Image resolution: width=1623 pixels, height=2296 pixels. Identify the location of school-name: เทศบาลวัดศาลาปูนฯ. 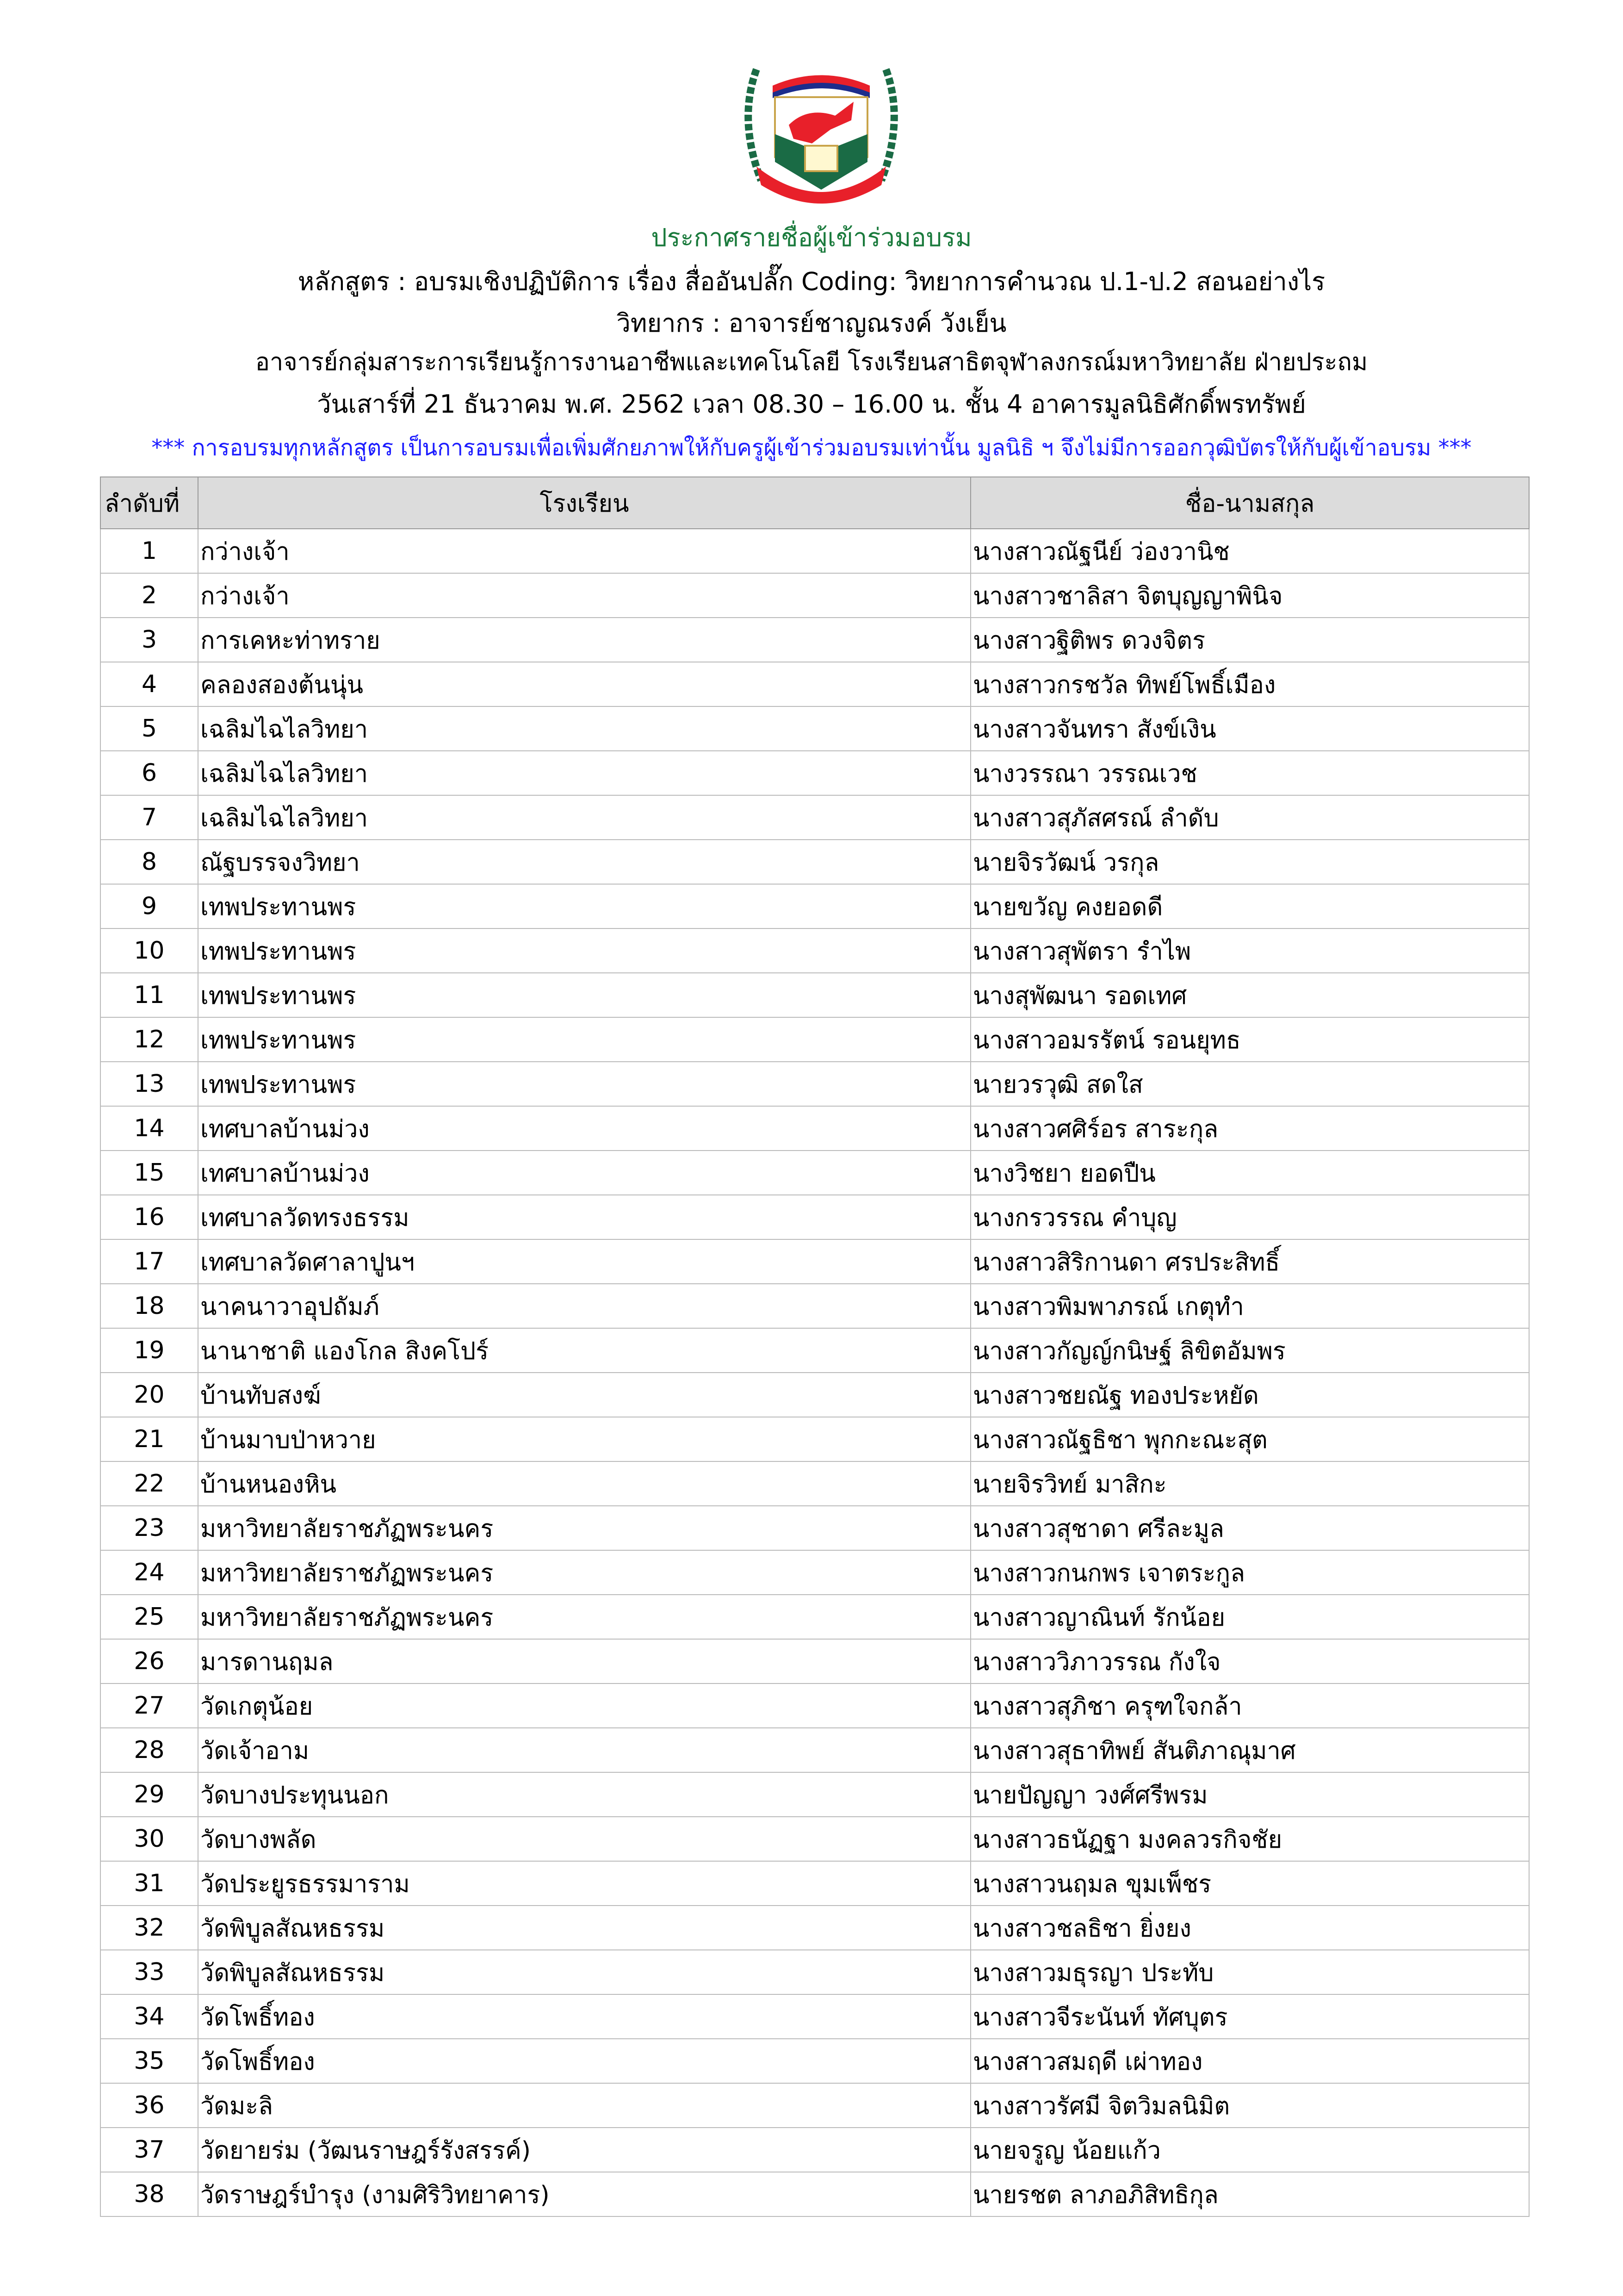
(584, 1261).